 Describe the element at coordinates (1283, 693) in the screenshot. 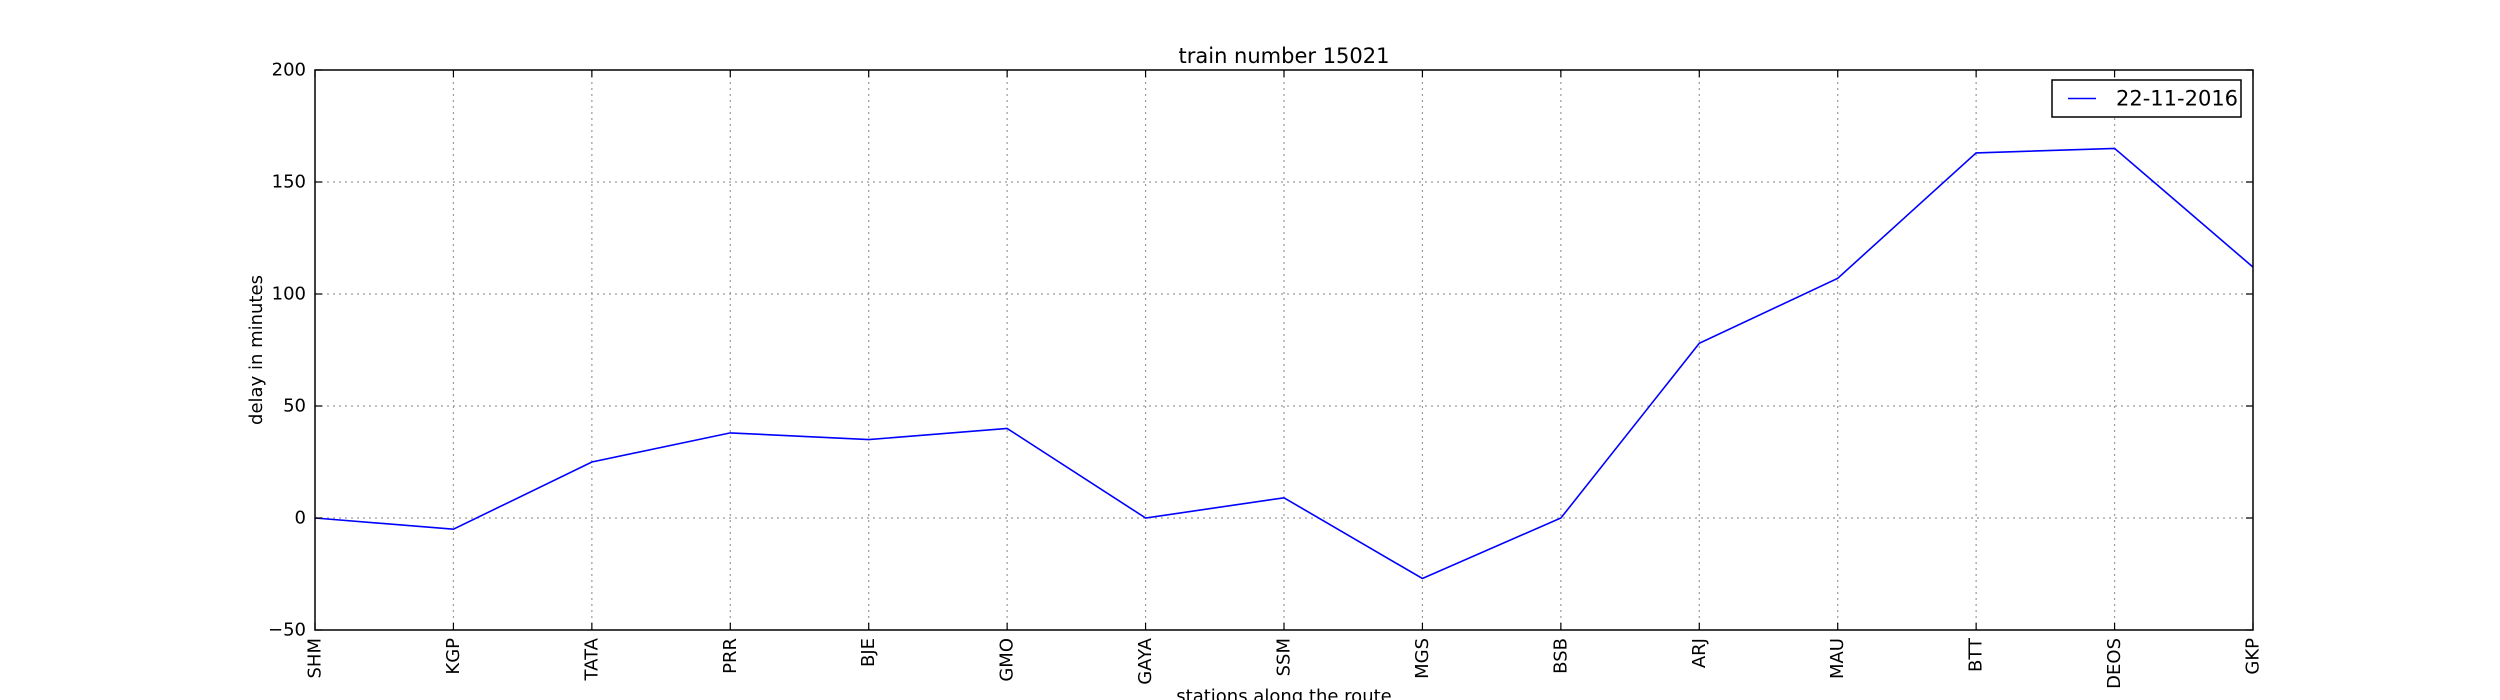

I see `x-axis-label: stations along the route` at that location.